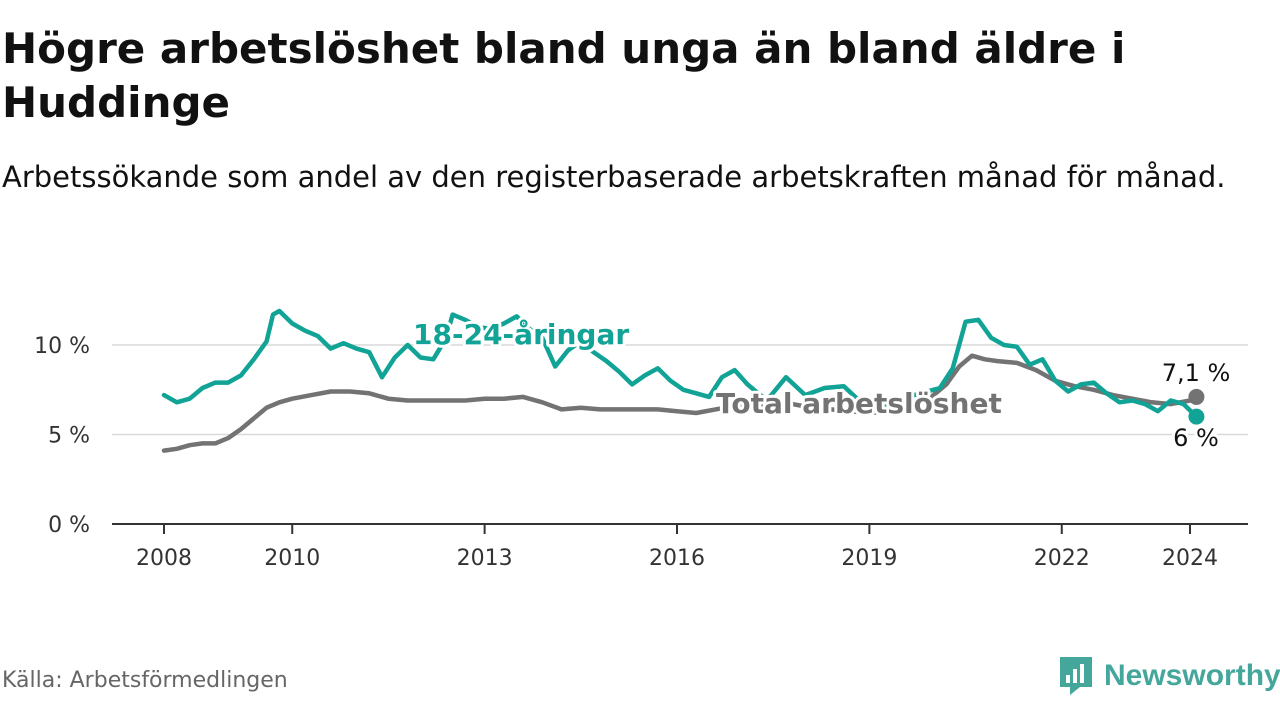 This screenshot has height=720, width=1280. What do you see at coordinates (1196, 396) in the screenshot?
I see `series-end-dot-total` at bounding box center [1196, 396].